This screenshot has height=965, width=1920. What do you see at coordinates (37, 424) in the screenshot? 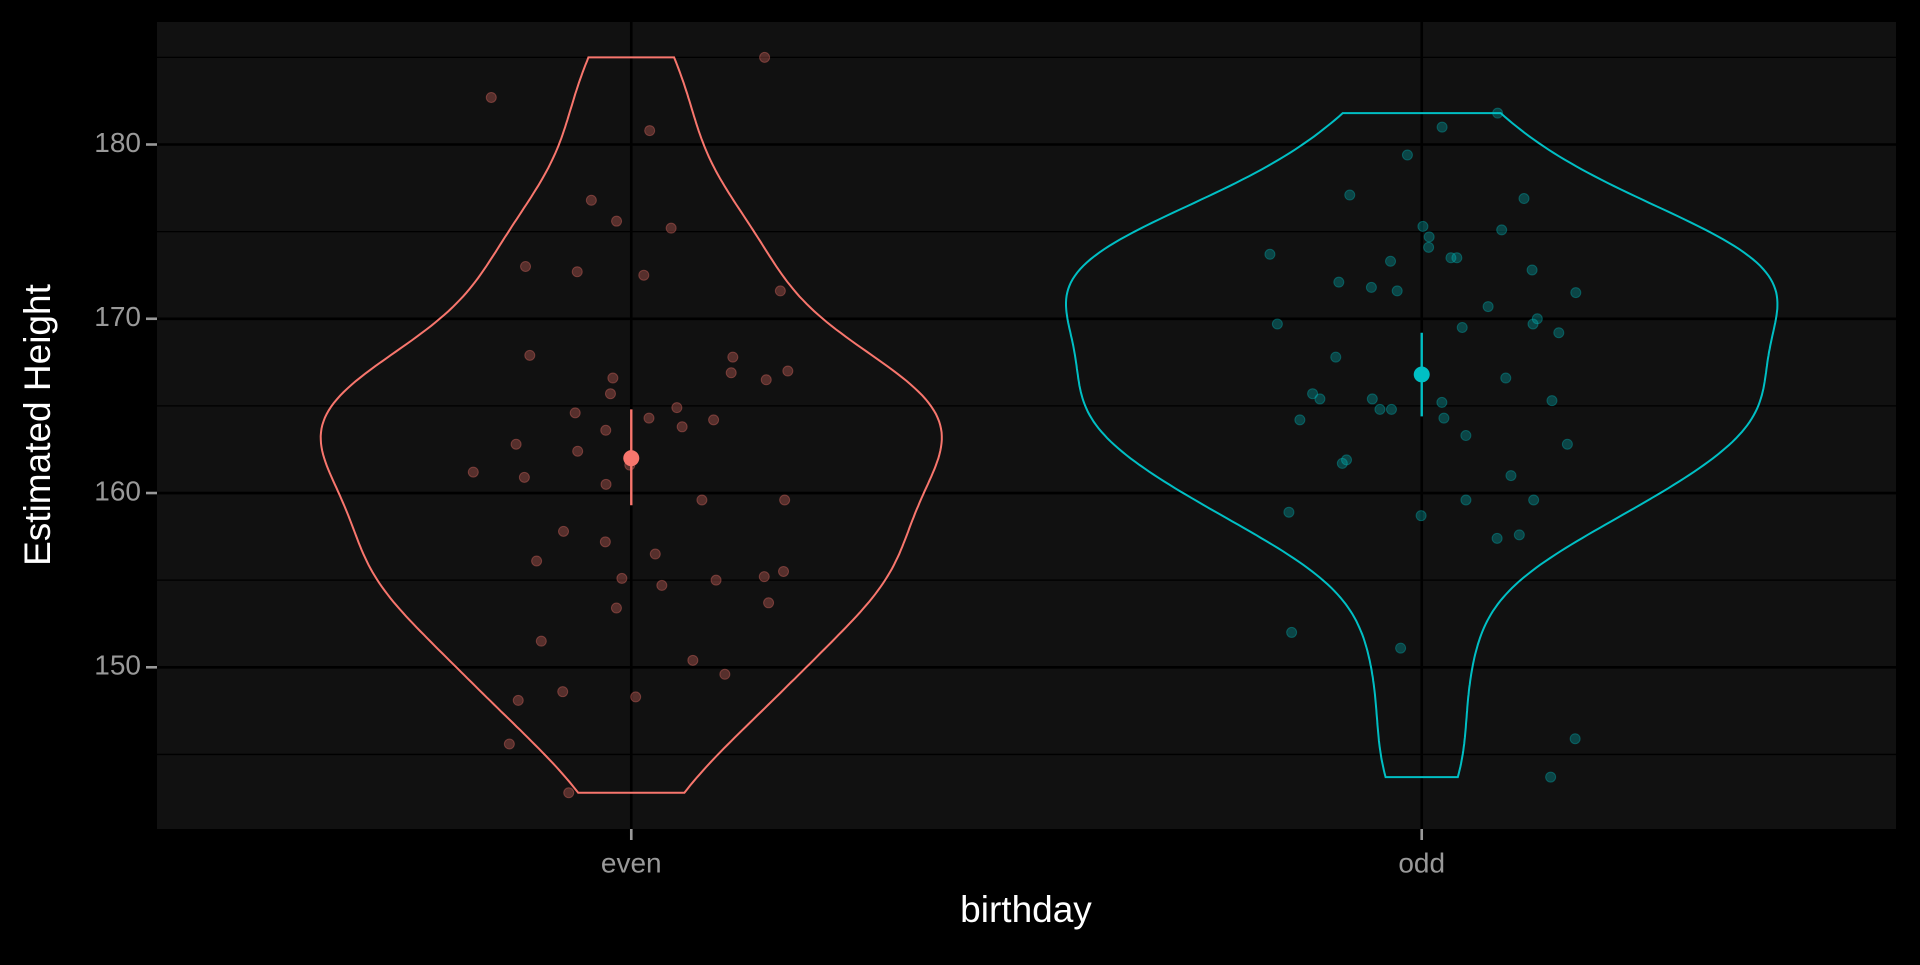
I see `y-axis-title: Estimated Height` at bounding box center [37, 424].